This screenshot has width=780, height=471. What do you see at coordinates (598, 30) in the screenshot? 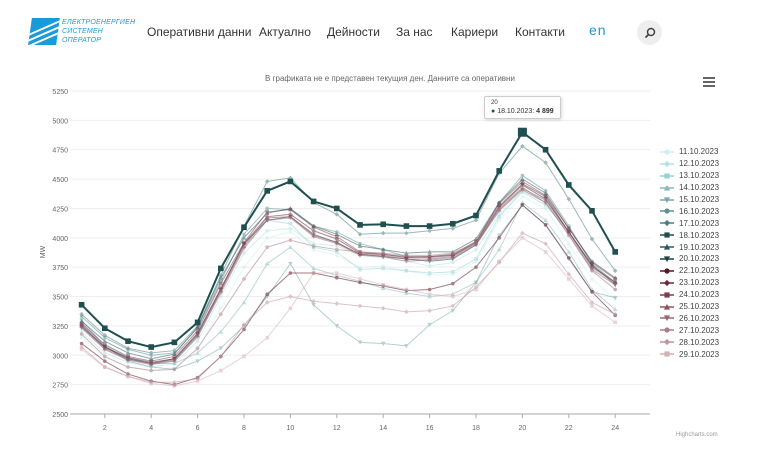
I see `language-switch: en` at bounding box center [598, 30].